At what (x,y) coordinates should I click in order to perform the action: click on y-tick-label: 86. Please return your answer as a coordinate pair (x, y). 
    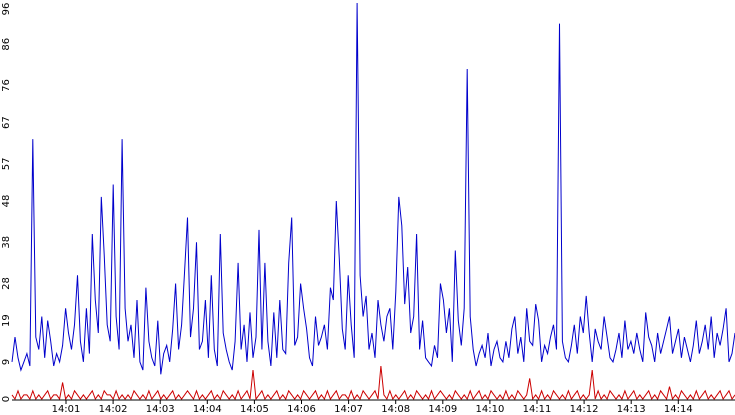
    Looking at the image, I should click on (6, 44).